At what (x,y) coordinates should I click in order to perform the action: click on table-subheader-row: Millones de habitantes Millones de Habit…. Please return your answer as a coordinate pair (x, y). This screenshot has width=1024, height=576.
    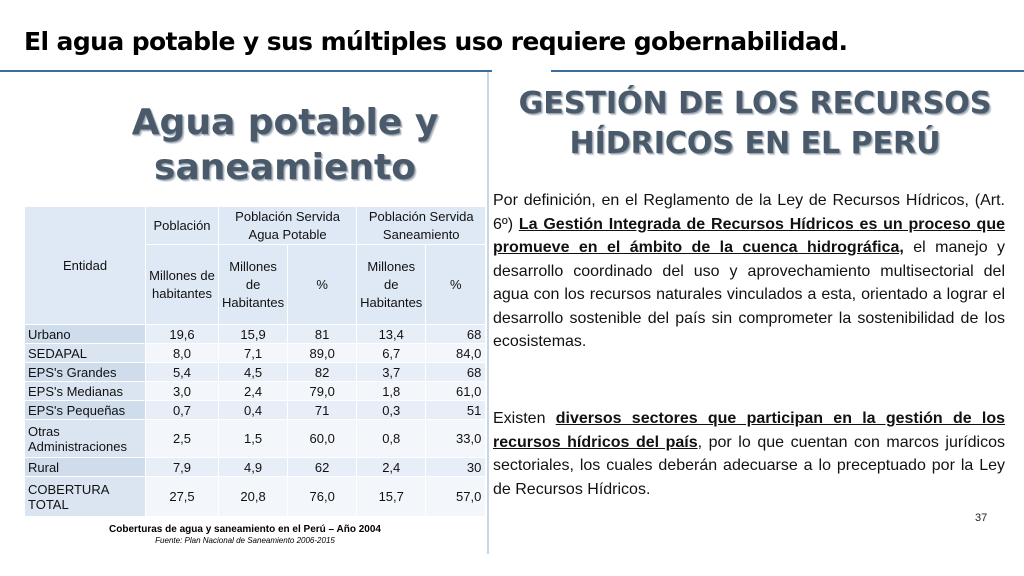
    Looking at the image, I should click on (256, 284).